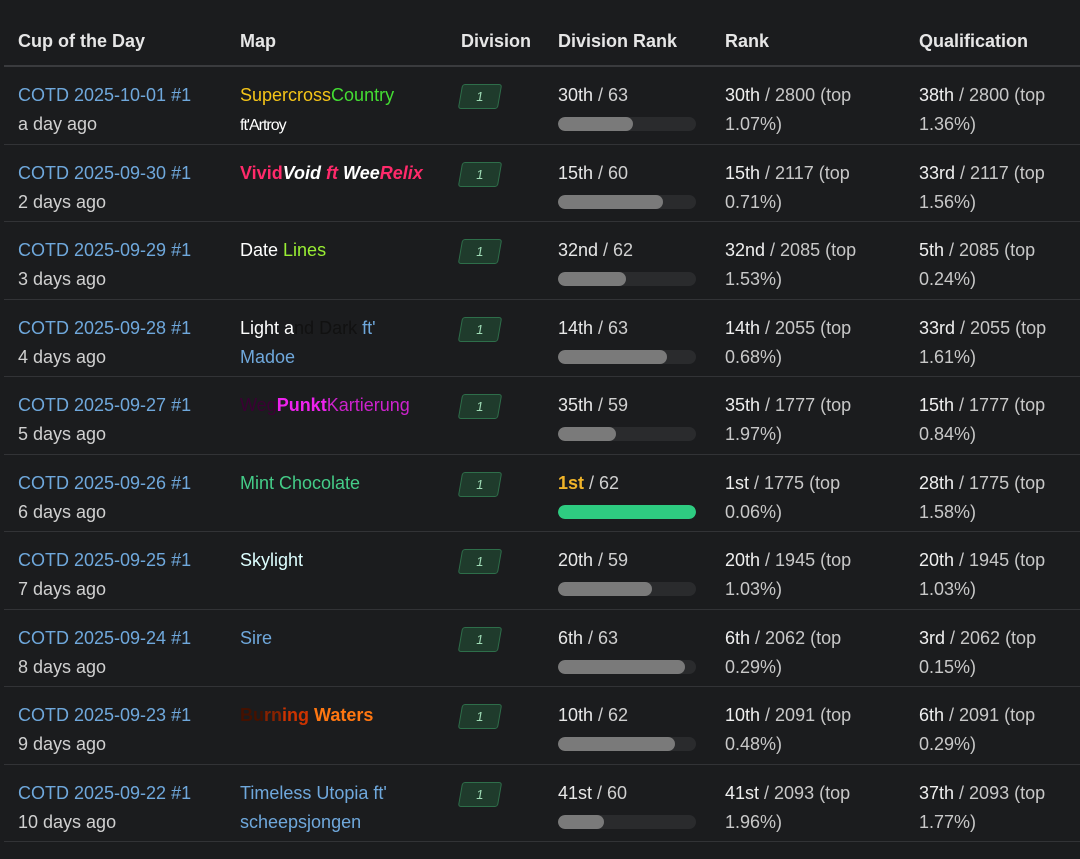 Image resolution: width=1080 pixels, height=859 pixels. Describe the element at coordinates (974, 41) in the screenshot. I see `header-qualification: Qualification` at that location.